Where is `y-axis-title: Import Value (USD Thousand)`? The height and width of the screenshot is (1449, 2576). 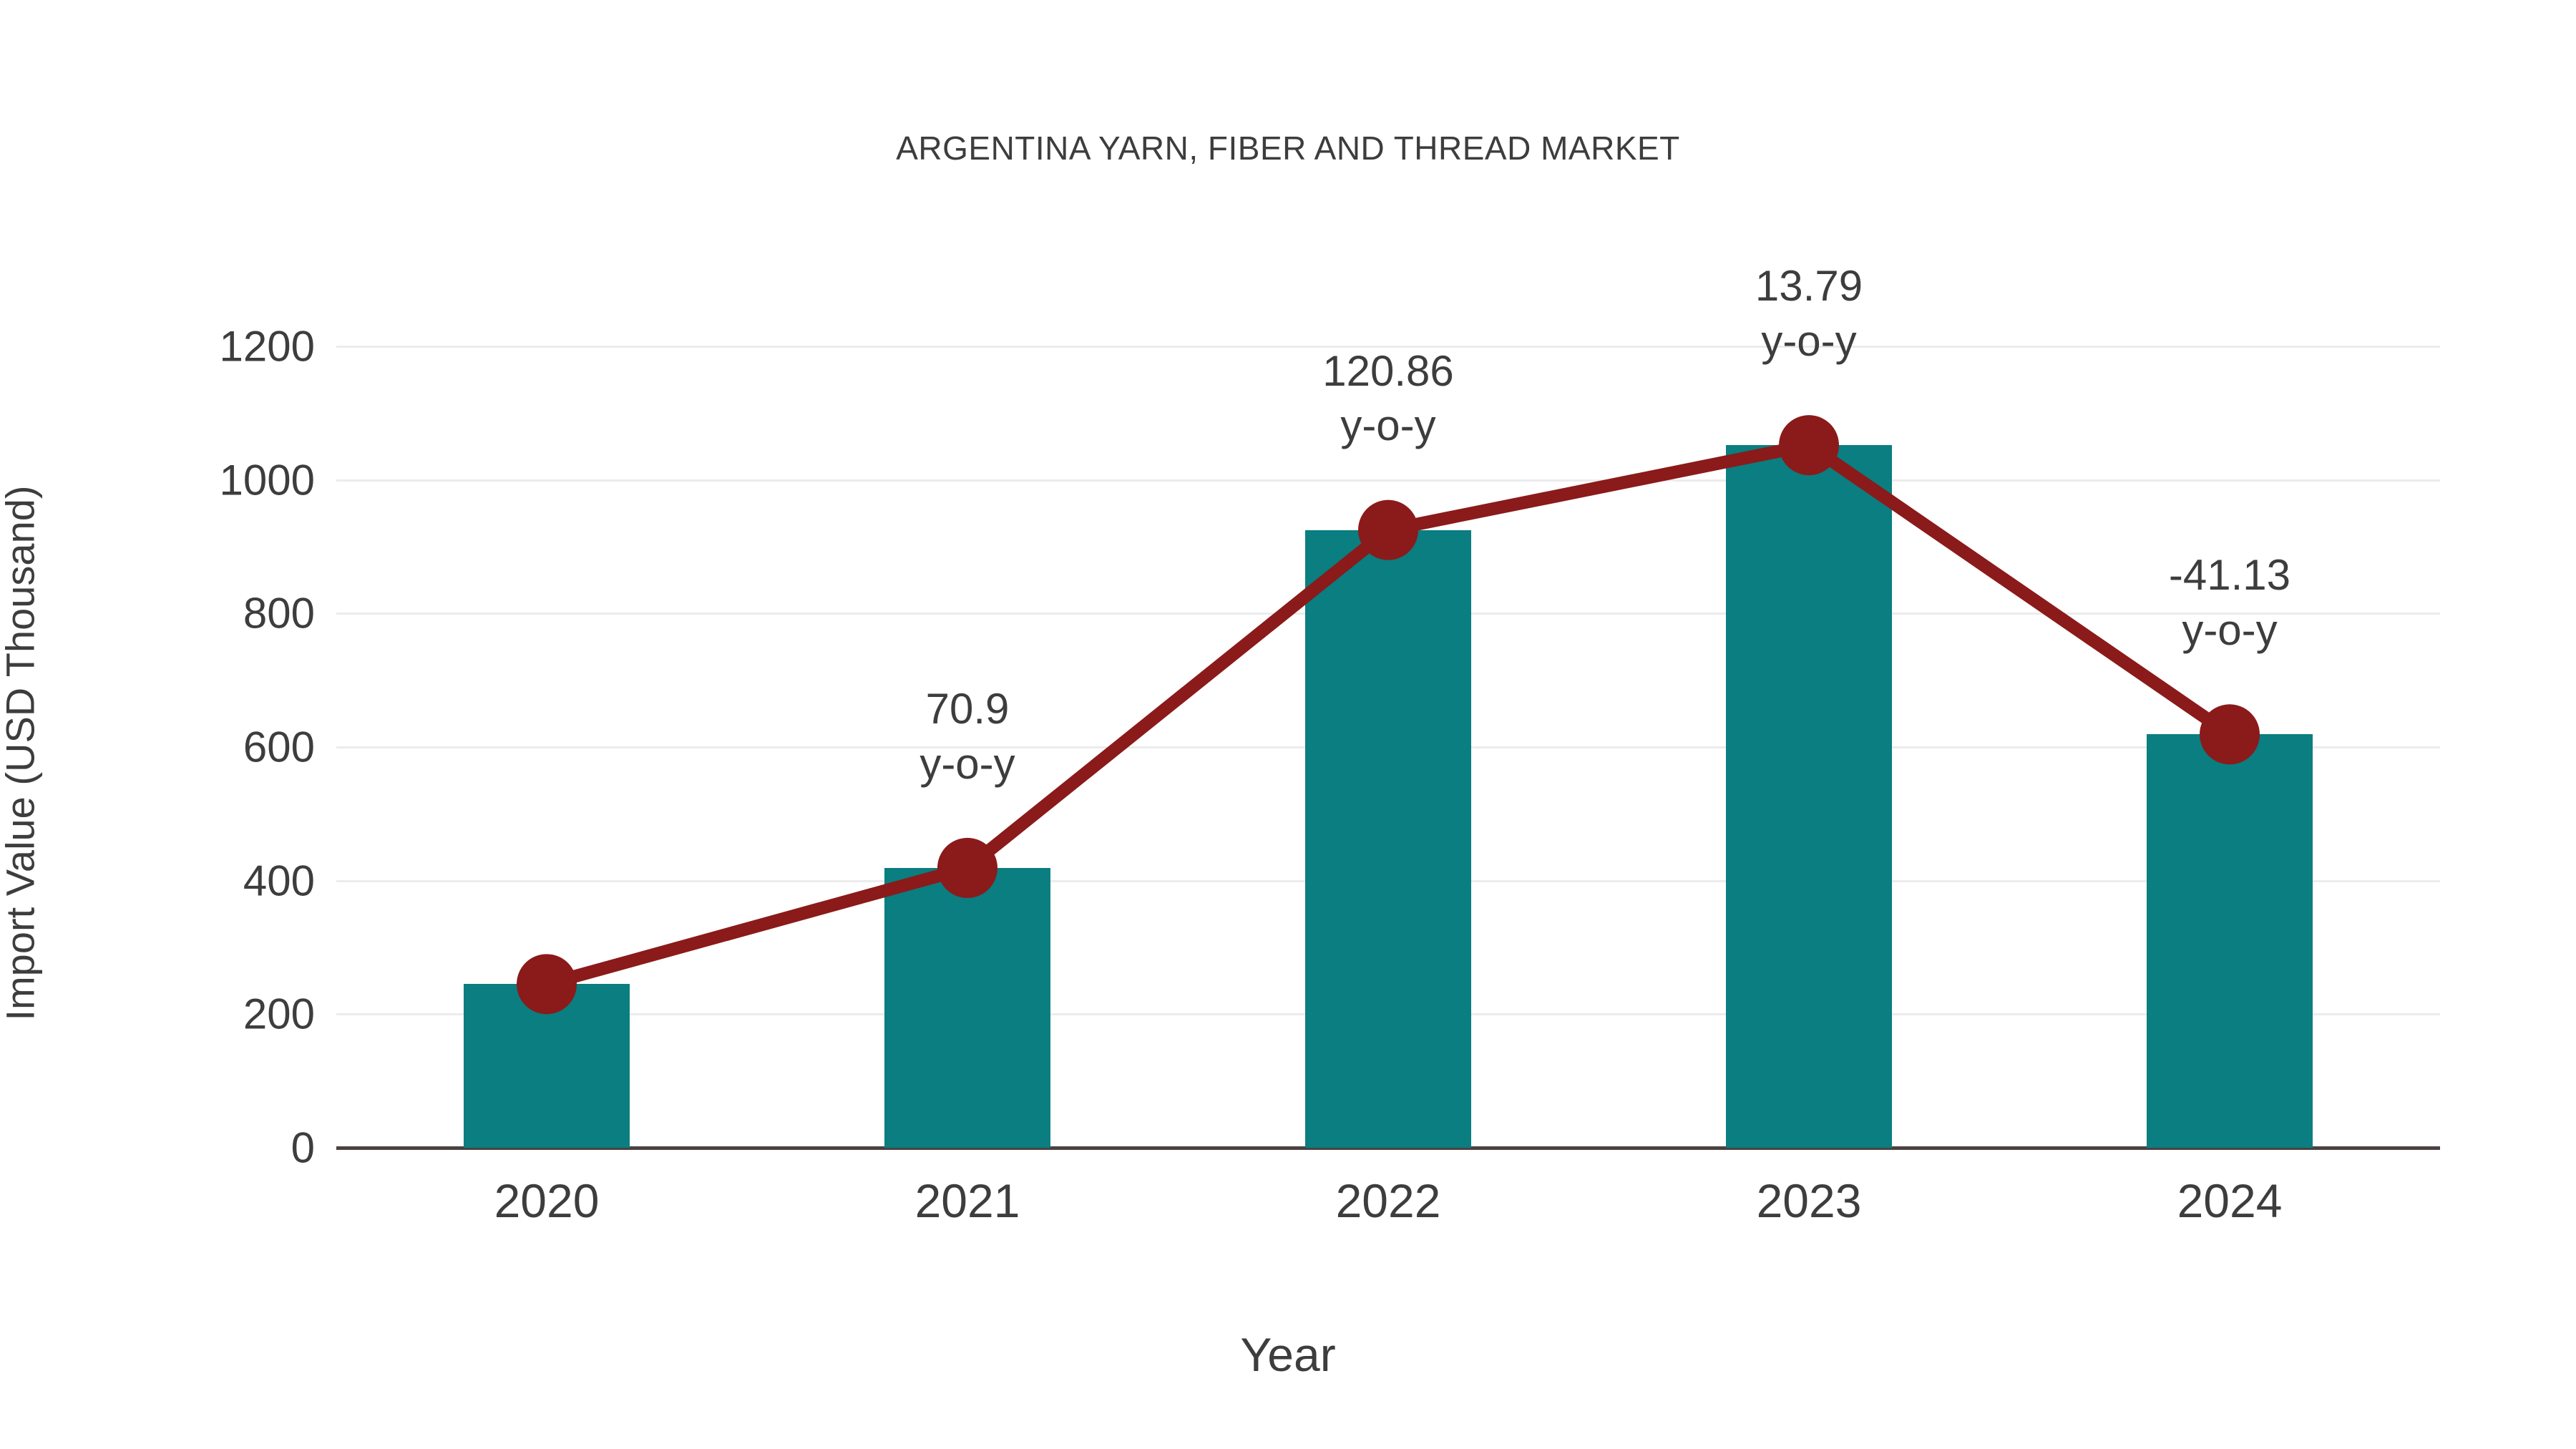 y-axis-title: Import Value (USD Thousand) is located at coordinates (21, 753).